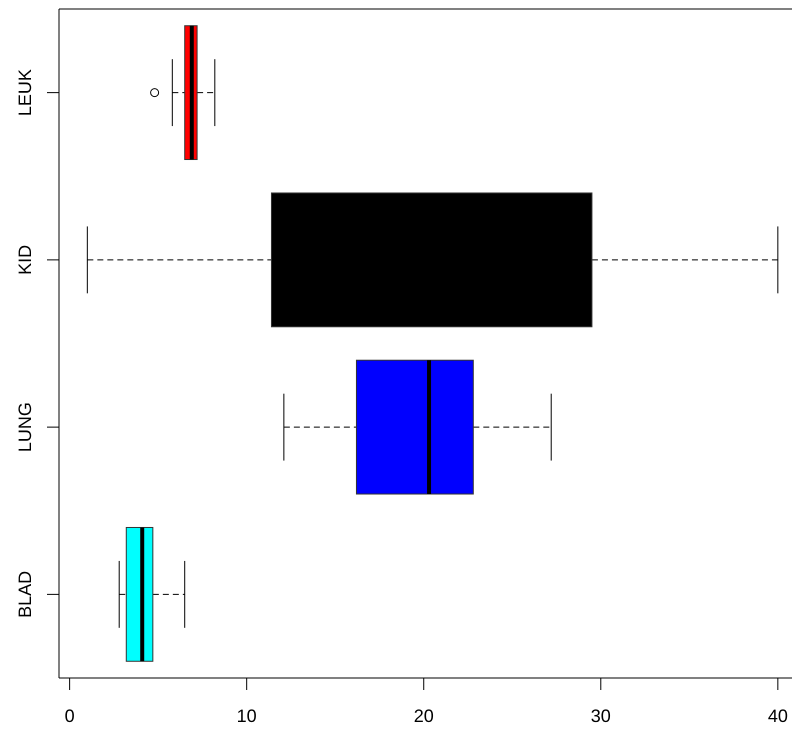  Describe the element at coordinates (25, 92) in the screenshot. I see `y-tick-label: LEUK` at that location.